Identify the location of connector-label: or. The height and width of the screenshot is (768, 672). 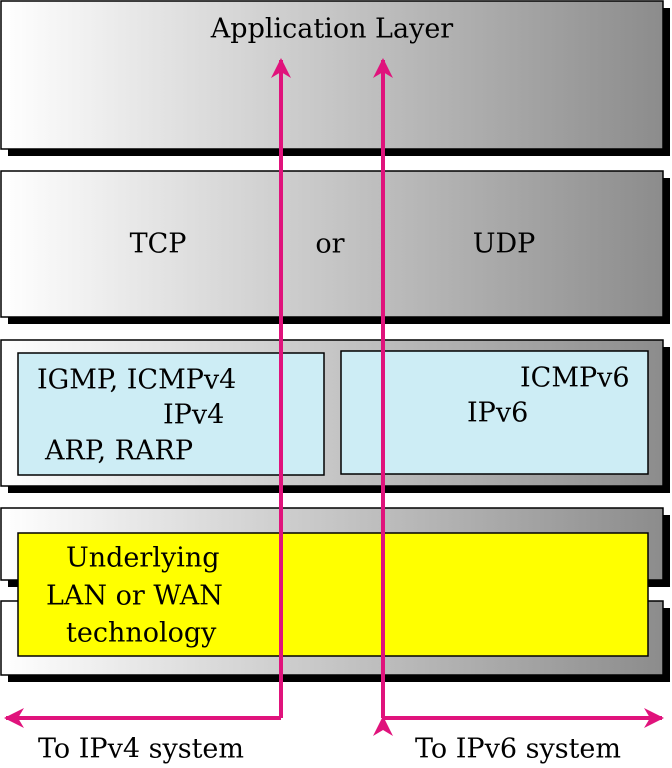
(329, 244).